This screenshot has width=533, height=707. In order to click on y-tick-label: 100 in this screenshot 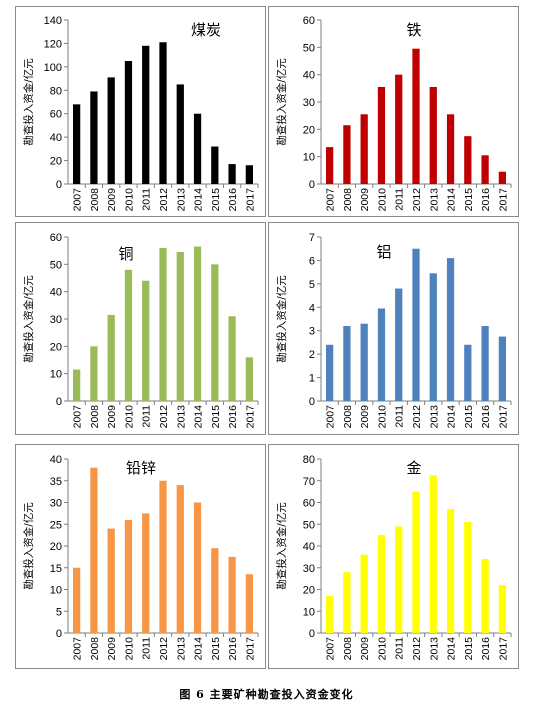, I will do `click(53, 68)`.